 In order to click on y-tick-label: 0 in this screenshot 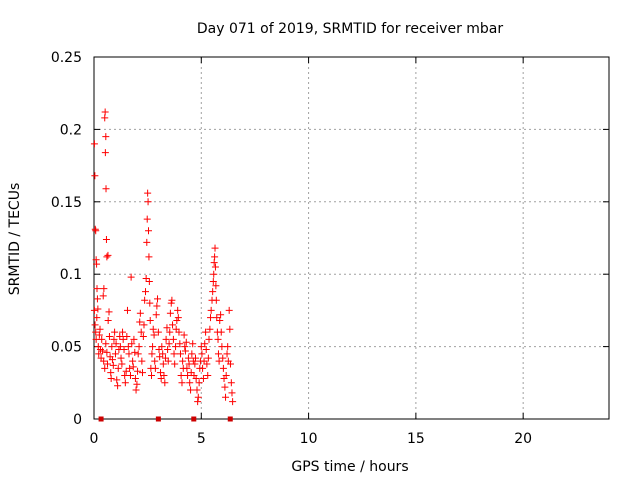, I will do `click(77, 420)`.